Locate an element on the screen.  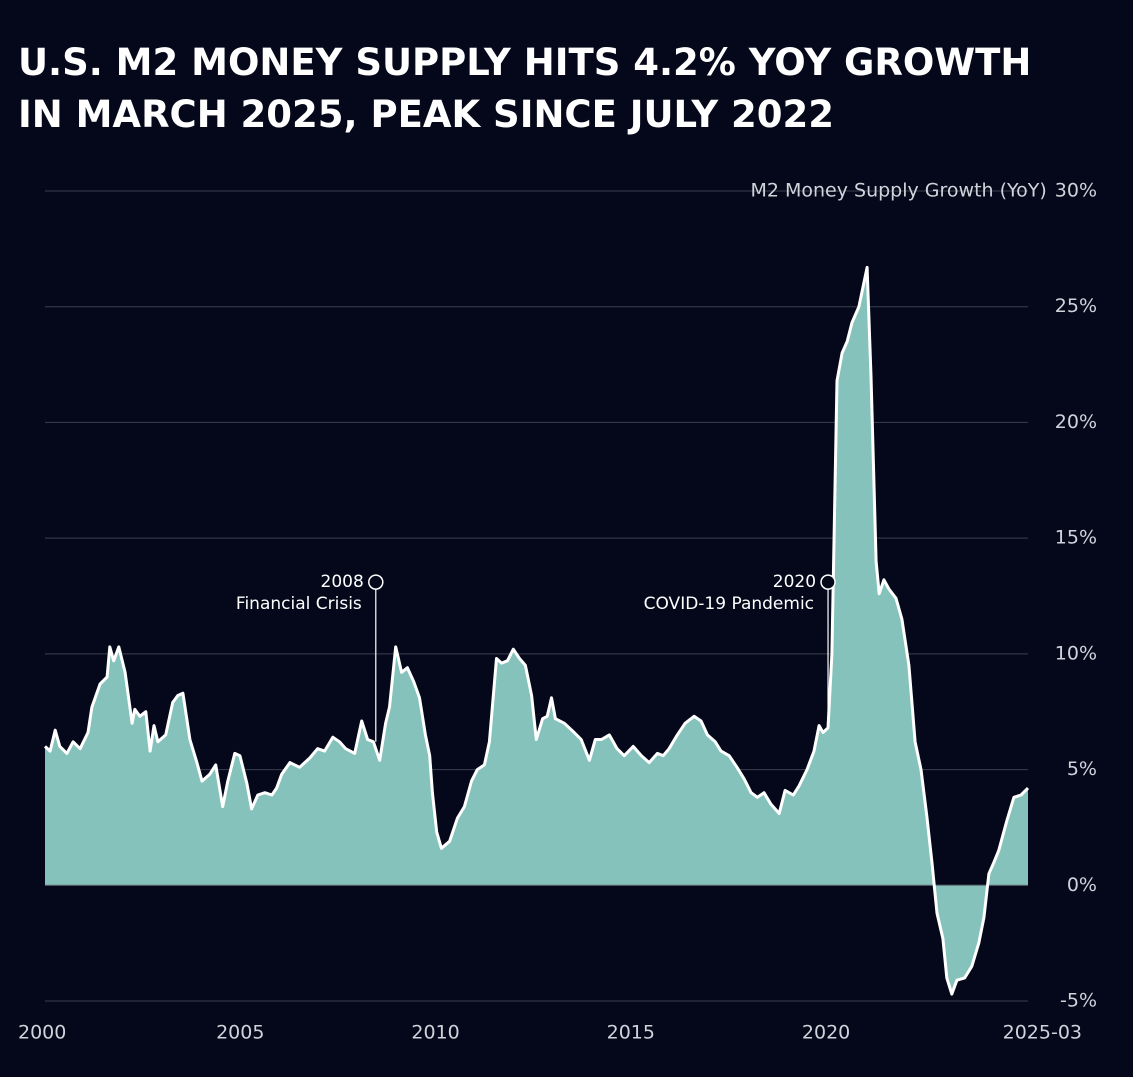
x-tick-label: 2020 is located at coordinates (826, 1033).